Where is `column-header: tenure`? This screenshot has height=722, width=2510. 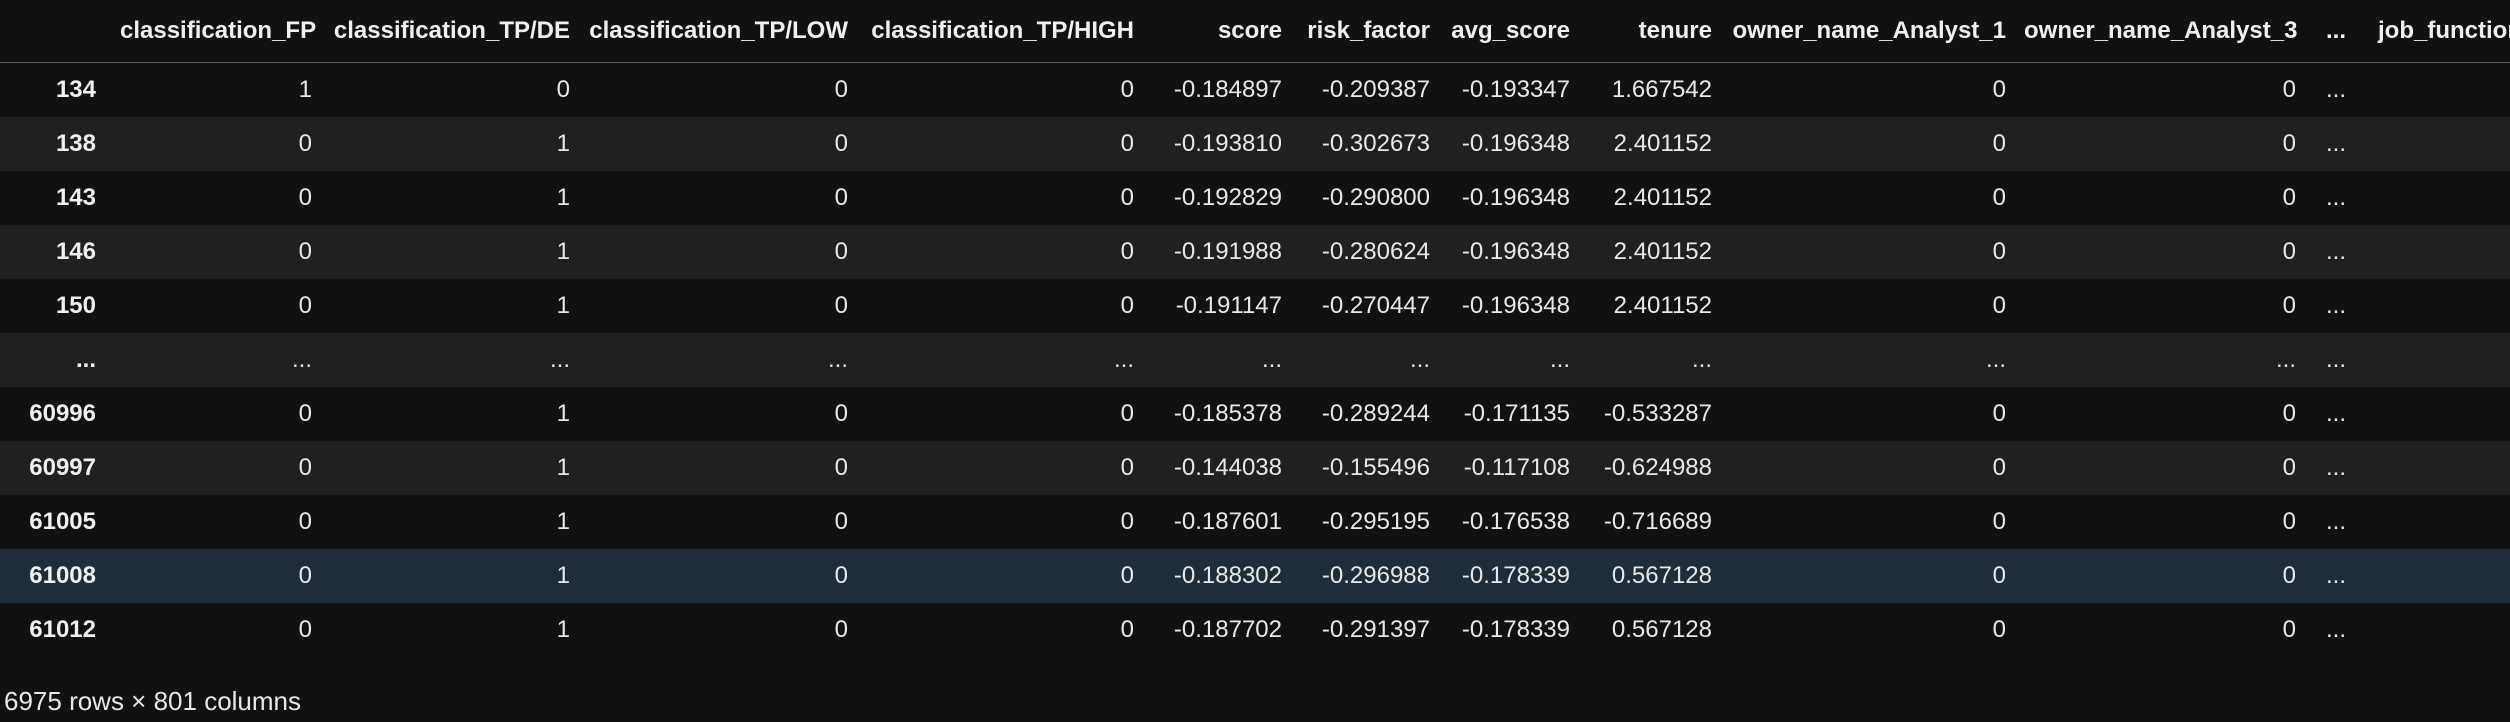 column-header: tenure is located at coordinates (1659, 31).